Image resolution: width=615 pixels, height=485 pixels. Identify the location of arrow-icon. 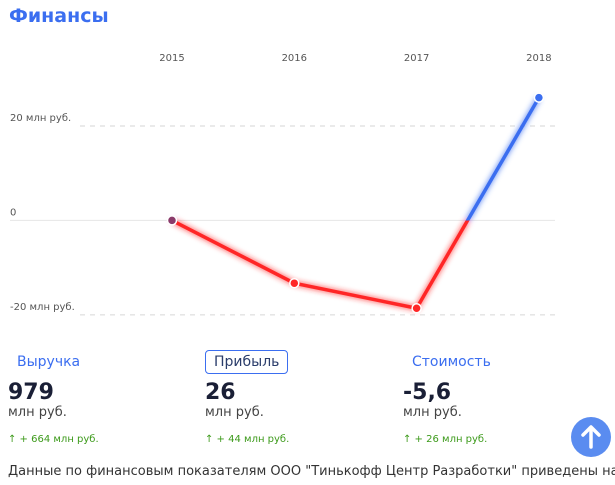
(591, 437).